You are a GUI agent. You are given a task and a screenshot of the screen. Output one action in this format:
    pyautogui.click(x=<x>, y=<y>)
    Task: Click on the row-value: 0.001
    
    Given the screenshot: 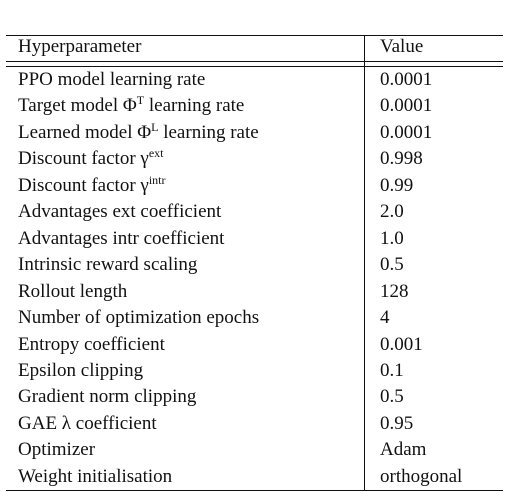 What is the action you would take?
    pyautogui.click(x=401, y=344)
    